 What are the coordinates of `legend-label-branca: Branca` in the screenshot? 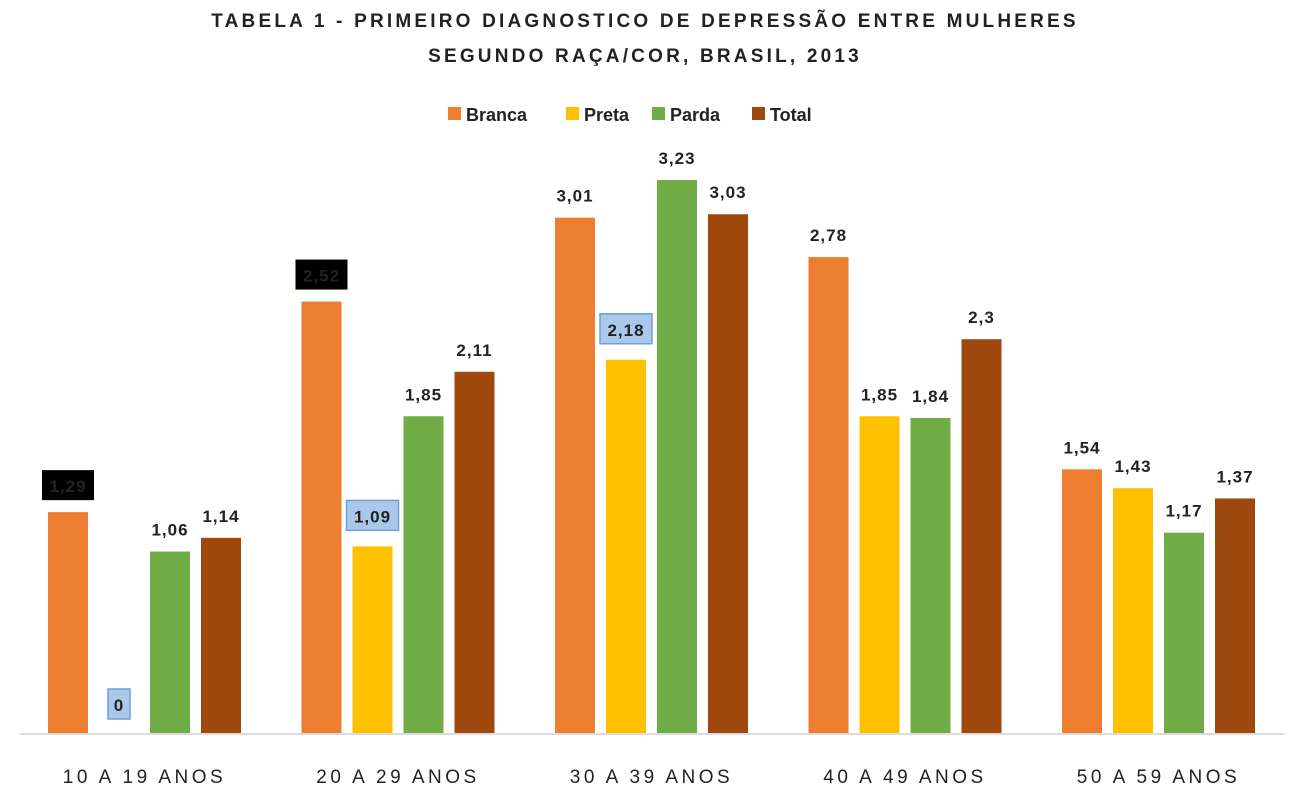 It's located at (497, 115).